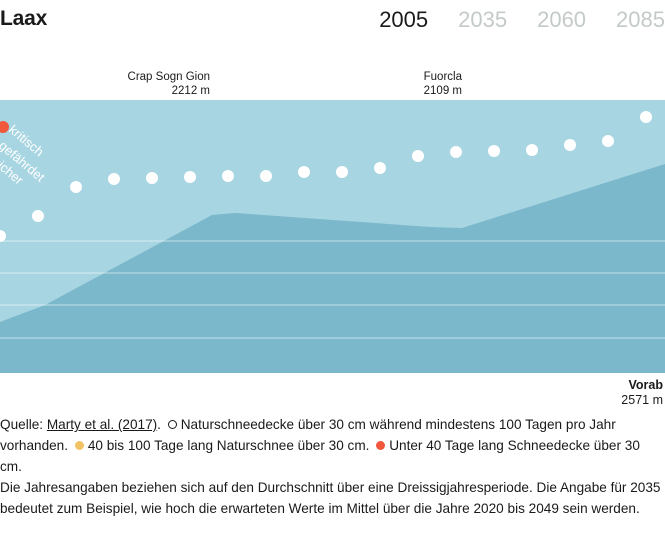 The width and height of the screenshot is (665, 536). I want to click on legend-white-dot-icon, so click(172, 424).